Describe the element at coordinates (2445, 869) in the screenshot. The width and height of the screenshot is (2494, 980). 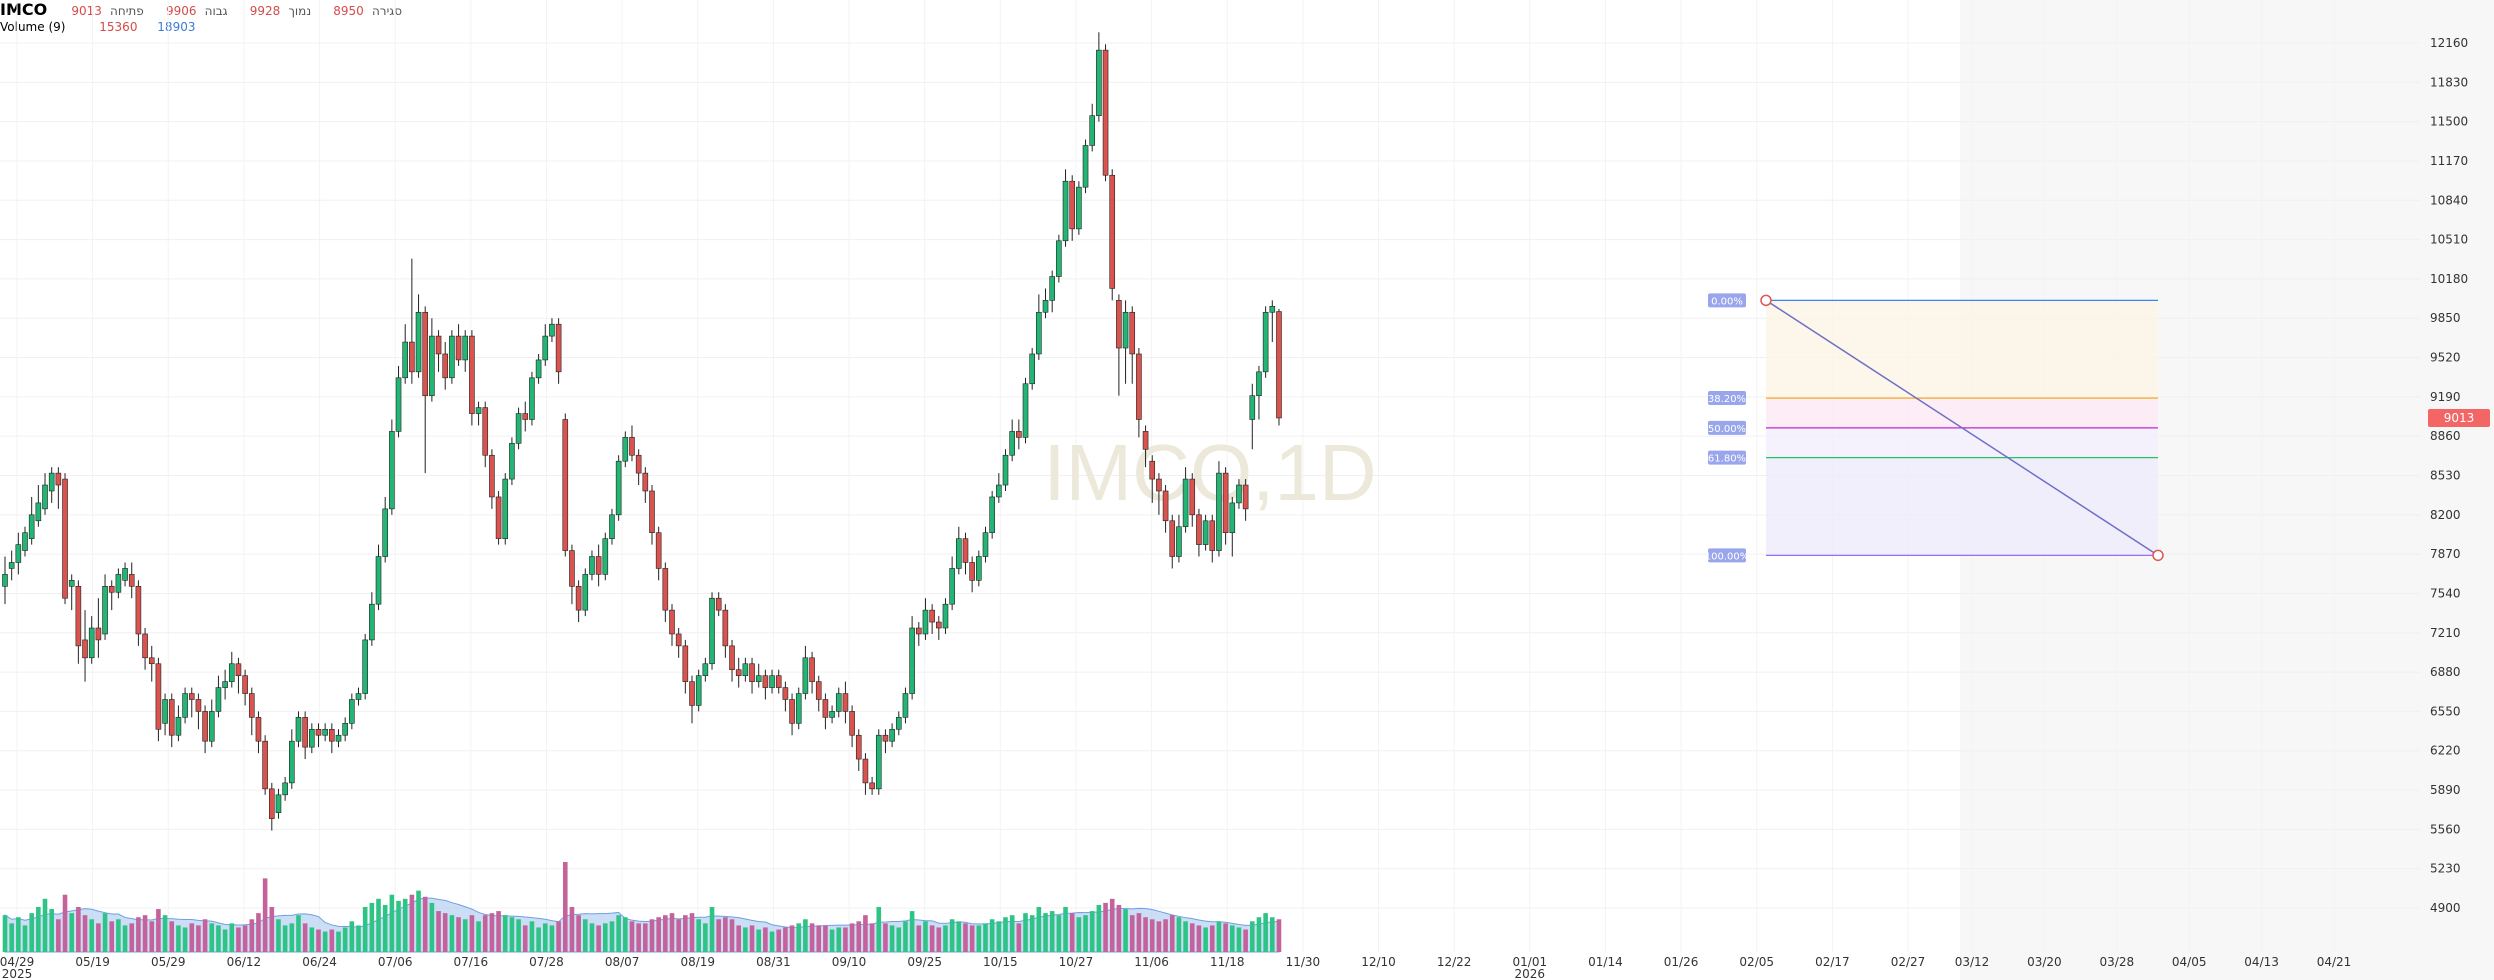
I see `price-tick-label: 5230` at that location.